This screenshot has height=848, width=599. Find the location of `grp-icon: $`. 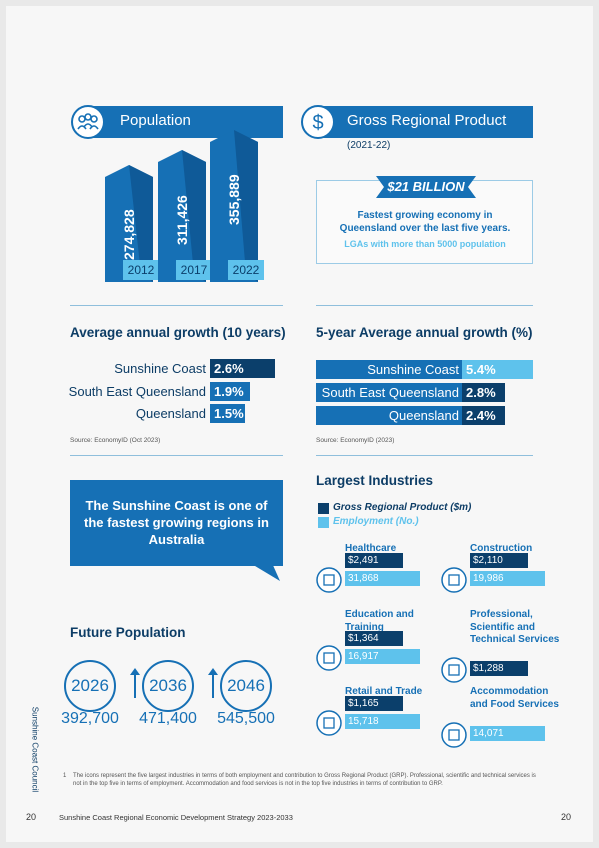

grp-icon: $ is located at coordinates (318, 122).